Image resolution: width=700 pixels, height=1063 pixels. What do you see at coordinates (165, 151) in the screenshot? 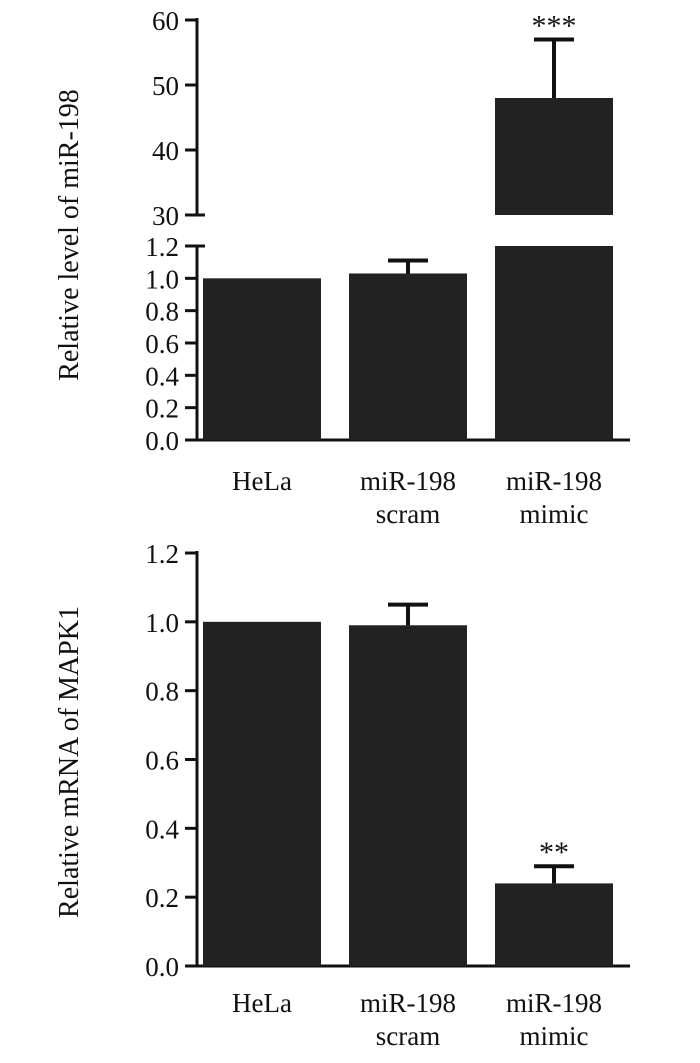
I see `y-tick-label: 40` at bounding box center [165, 151].